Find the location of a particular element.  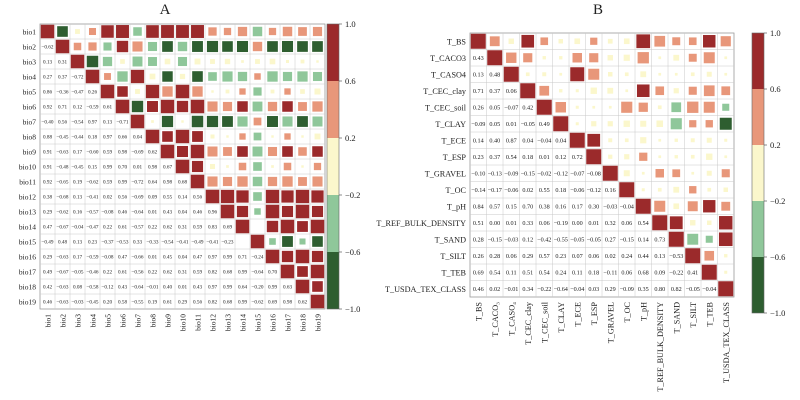

correlation-value: 0.00 is located at coordinates (577, 223).